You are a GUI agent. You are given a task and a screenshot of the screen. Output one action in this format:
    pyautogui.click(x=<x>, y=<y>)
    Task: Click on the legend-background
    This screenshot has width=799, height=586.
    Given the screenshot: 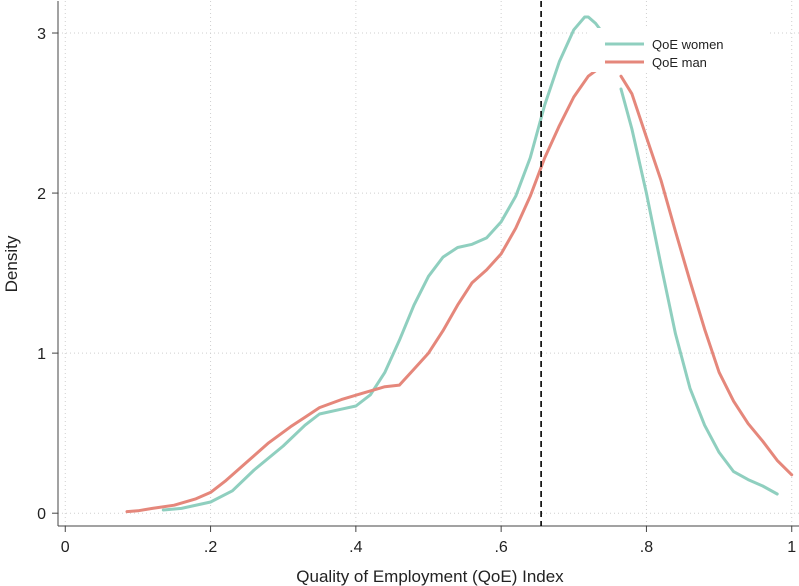 What is the action you would take?
    pyautogui.click(x=680, y=50)
    